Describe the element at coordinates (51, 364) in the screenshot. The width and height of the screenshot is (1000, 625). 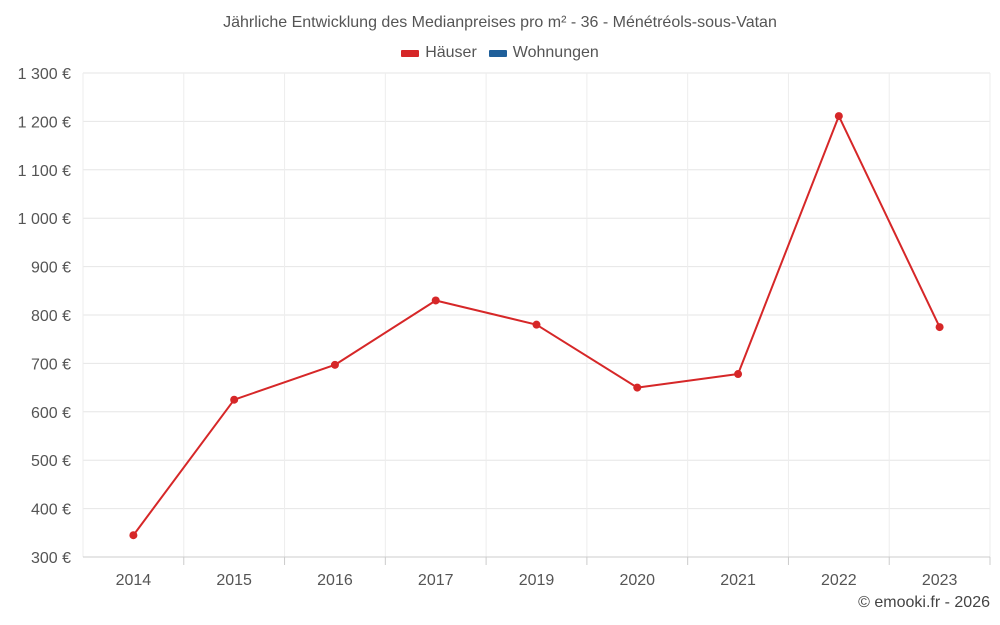
I see `y-tick-label: 700 €` at that location.